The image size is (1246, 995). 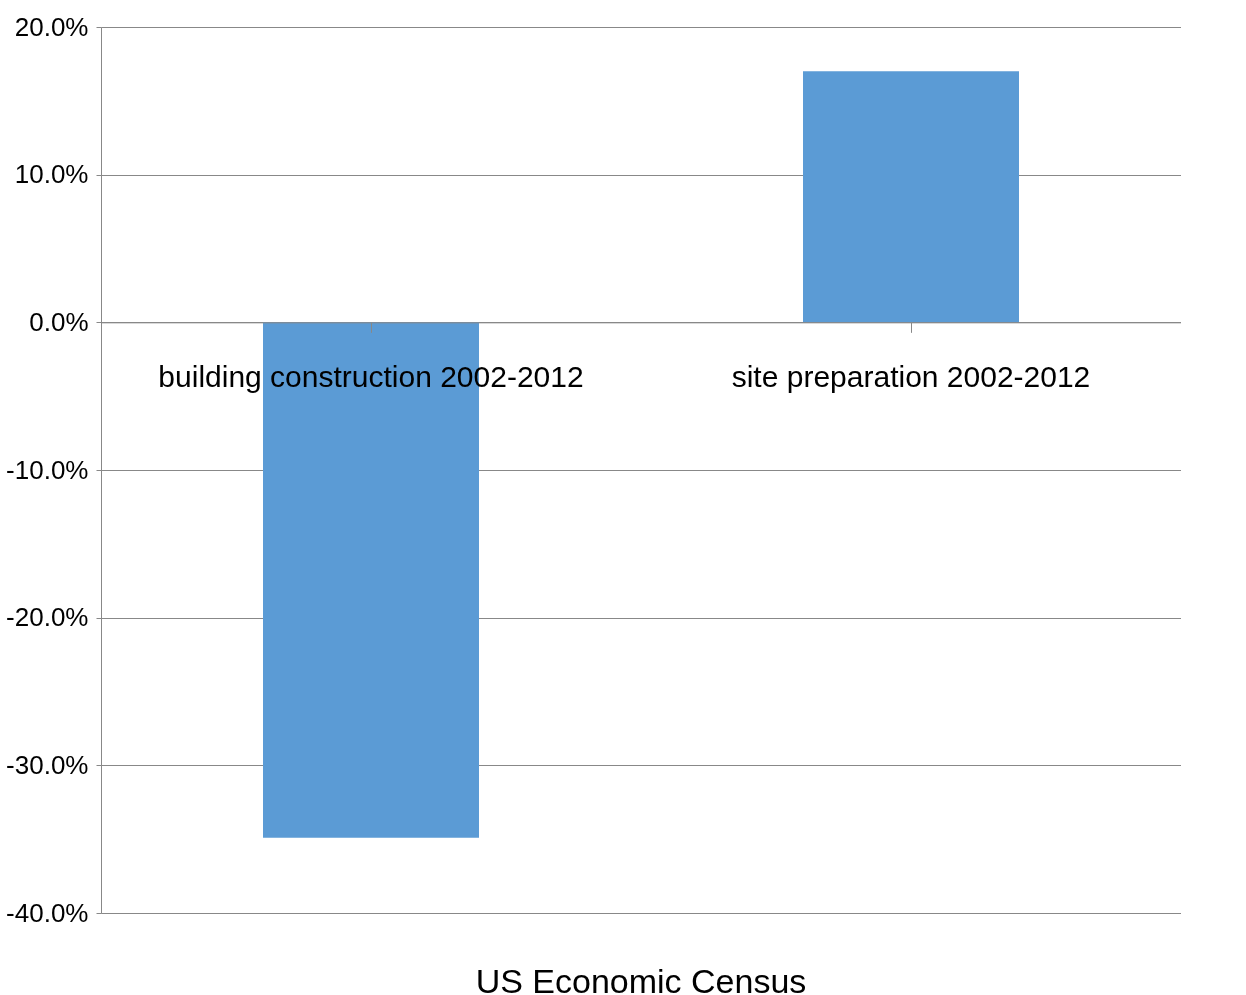 I want to click on y-tick-label: 10.0%, so click(x=51, y=174).